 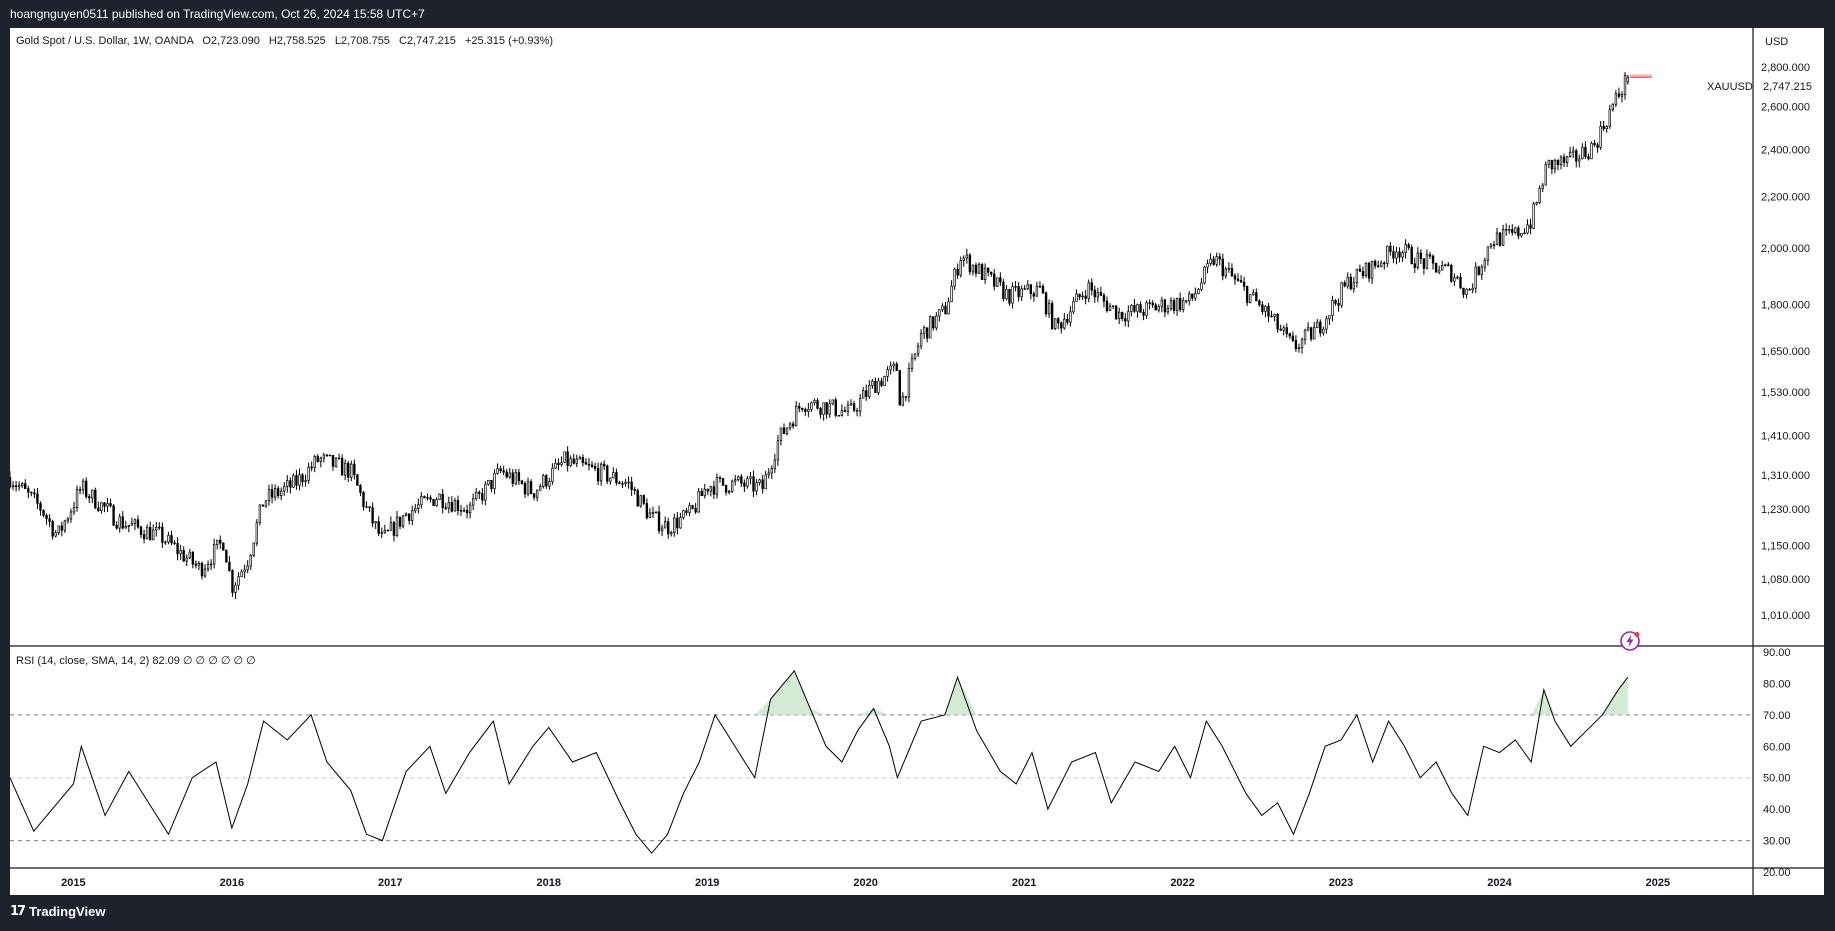 What do you see at coordinates (1777, 763) in the screenshot?
I see `rsi-axis: 20.00 30.00 40.00 50.00 60.00 70.00 80.00 90.00` at bounding box center [1777, 763].